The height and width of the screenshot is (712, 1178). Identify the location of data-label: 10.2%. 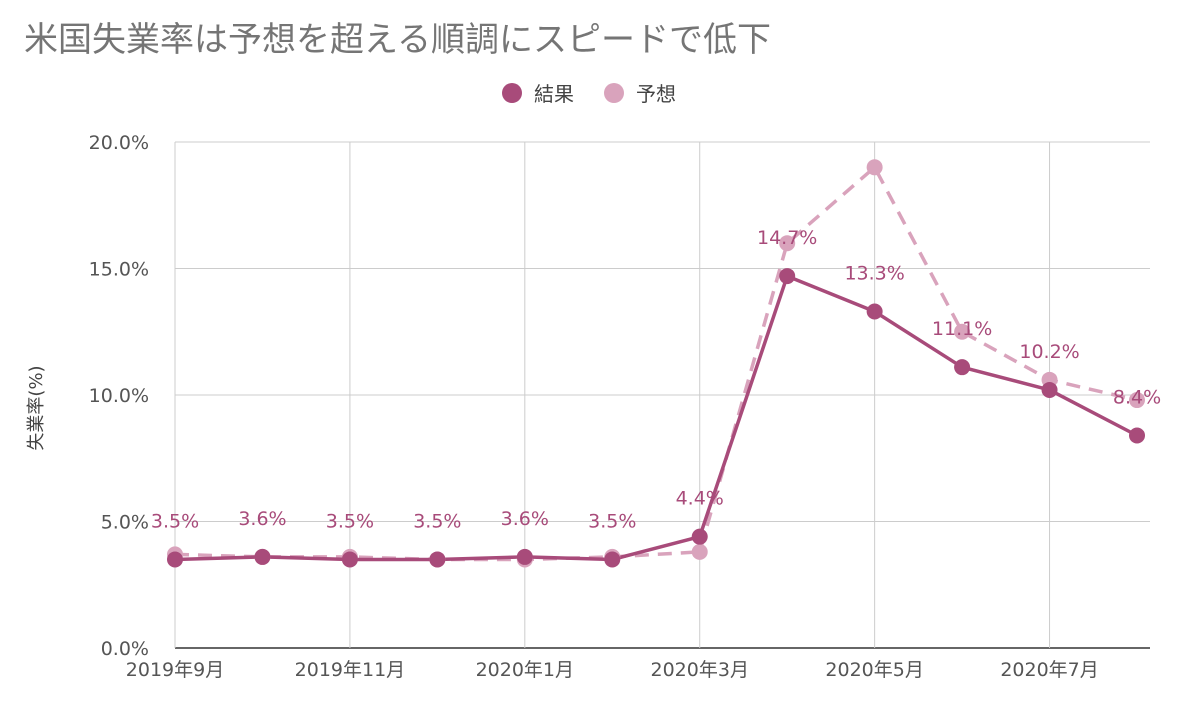
(1049, 352).